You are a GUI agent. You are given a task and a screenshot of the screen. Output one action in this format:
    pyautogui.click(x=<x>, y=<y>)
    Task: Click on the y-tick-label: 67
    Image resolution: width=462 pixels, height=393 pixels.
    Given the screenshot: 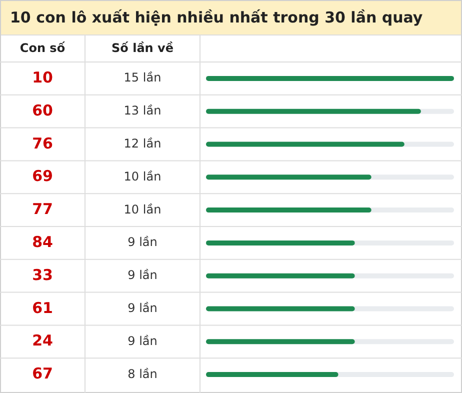 What is the action you would take?
    pyautogui.click(x=42, y=373)
    